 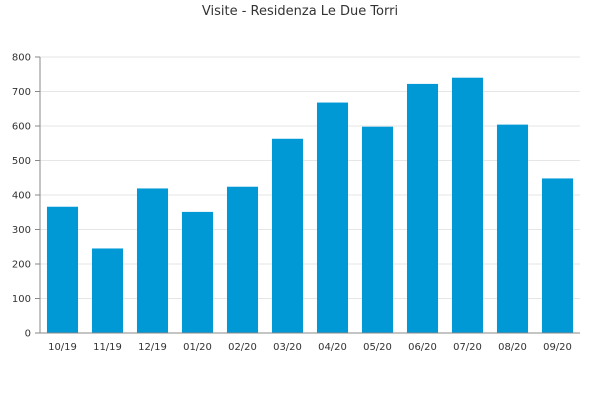 I want to click on y-tick-label: 300, so click(x=21, y=230).